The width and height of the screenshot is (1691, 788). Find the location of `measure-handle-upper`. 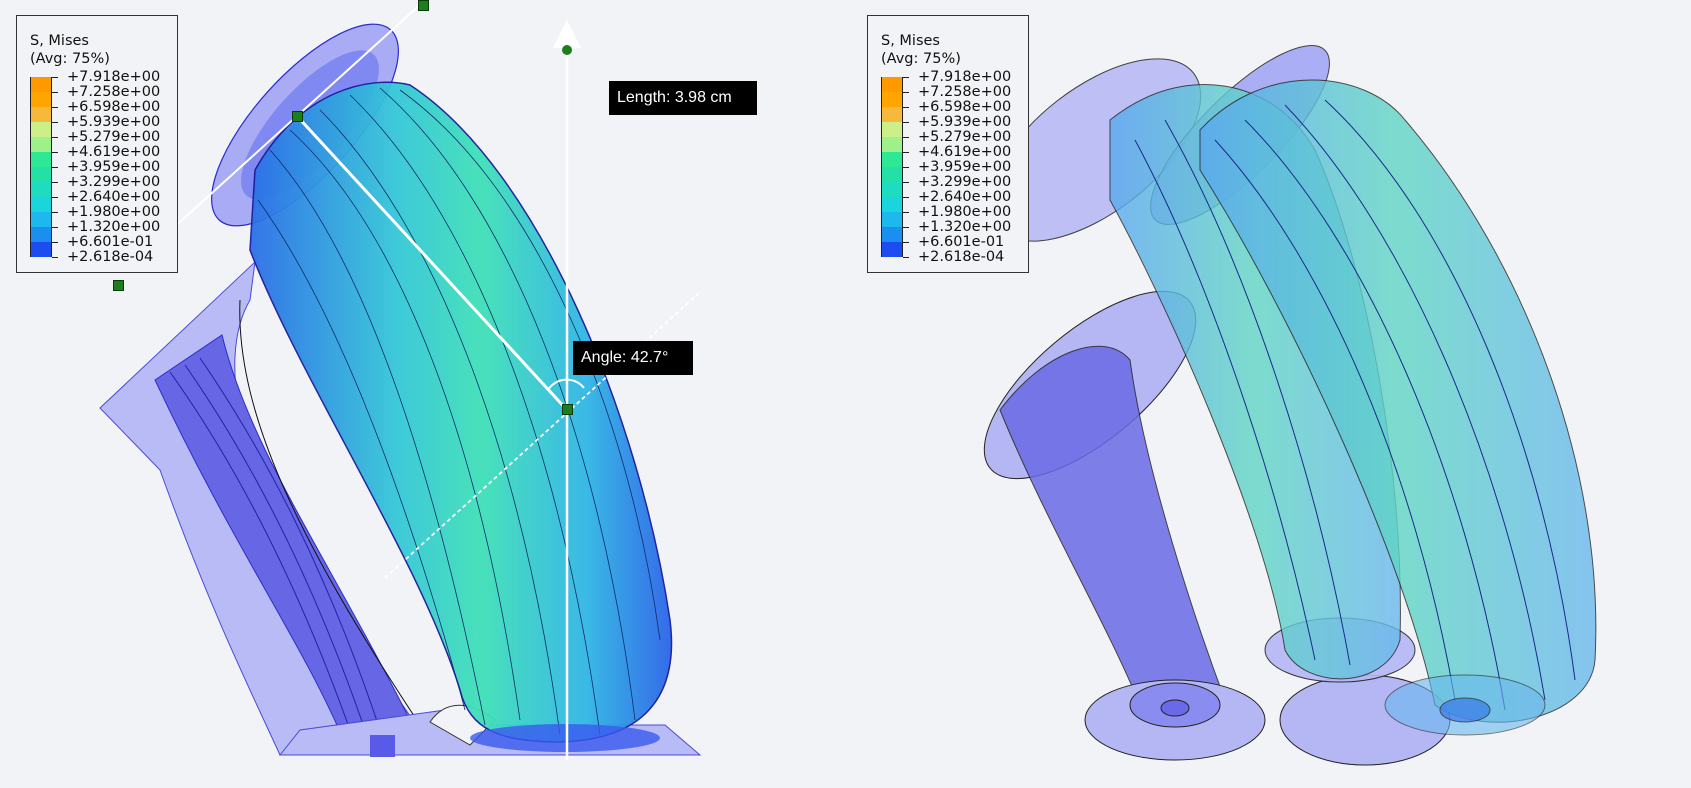

measure-handle-upper is located at coordinates (297, 116).